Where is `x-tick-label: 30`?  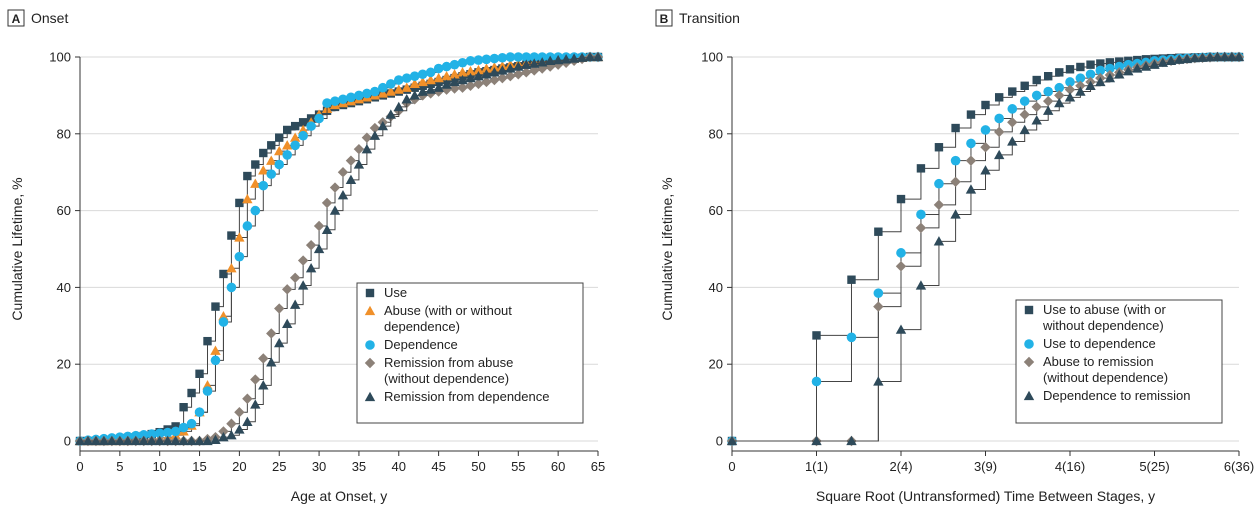
x-tick-label: 30 is located at coordinates (319, 466).